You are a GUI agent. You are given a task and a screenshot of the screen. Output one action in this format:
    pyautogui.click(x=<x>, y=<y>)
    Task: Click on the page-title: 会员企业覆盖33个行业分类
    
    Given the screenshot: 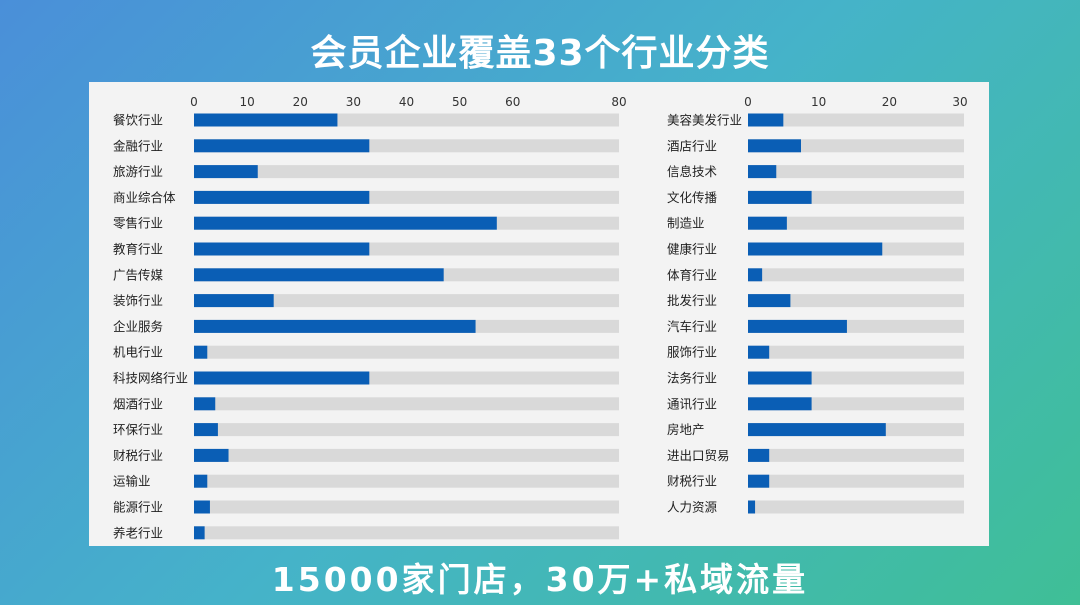 What is the action you would take?
    pyautogui.click(x=540, y=53)
    